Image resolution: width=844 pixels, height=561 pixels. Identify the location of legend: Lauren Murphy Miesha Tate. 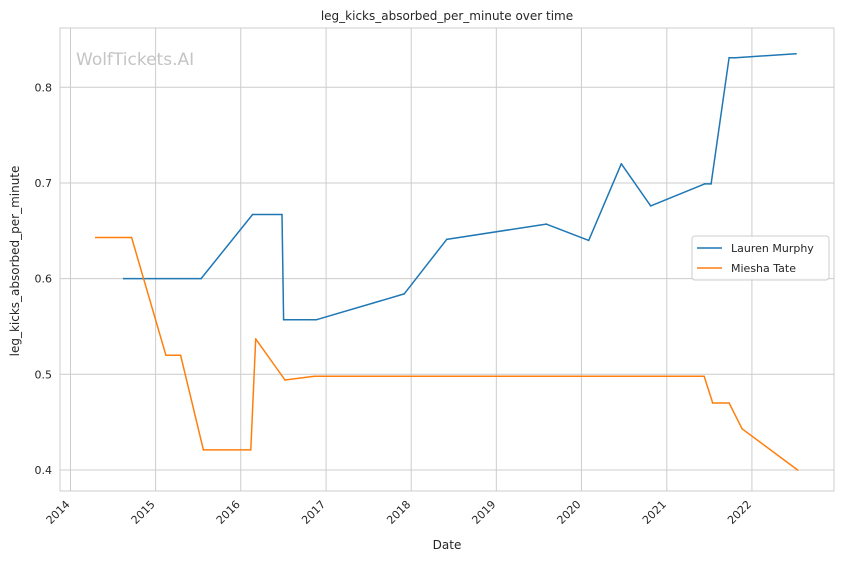
(760, 258).